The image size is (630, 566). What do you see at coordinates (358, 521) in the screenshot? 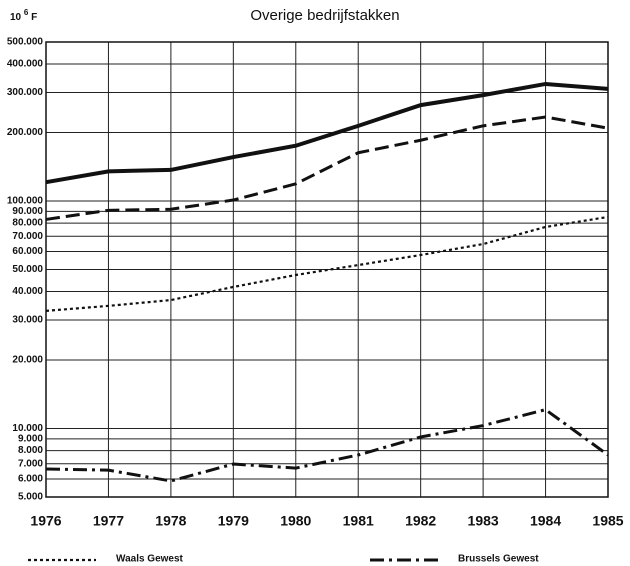
I see `x-tick-label: 1981` at bounding box center [358, 521].